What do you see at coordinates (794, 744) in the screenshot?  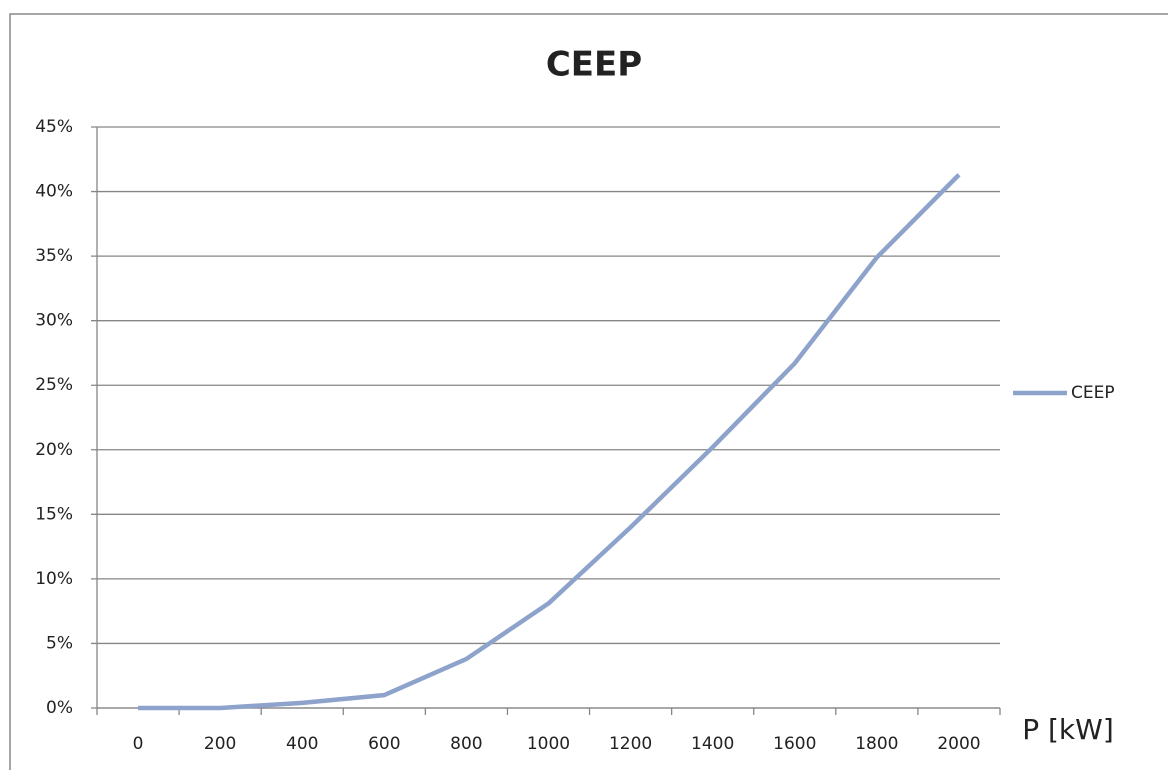 I see `x-tick-label: 1600` at bounding box center [794, 744].